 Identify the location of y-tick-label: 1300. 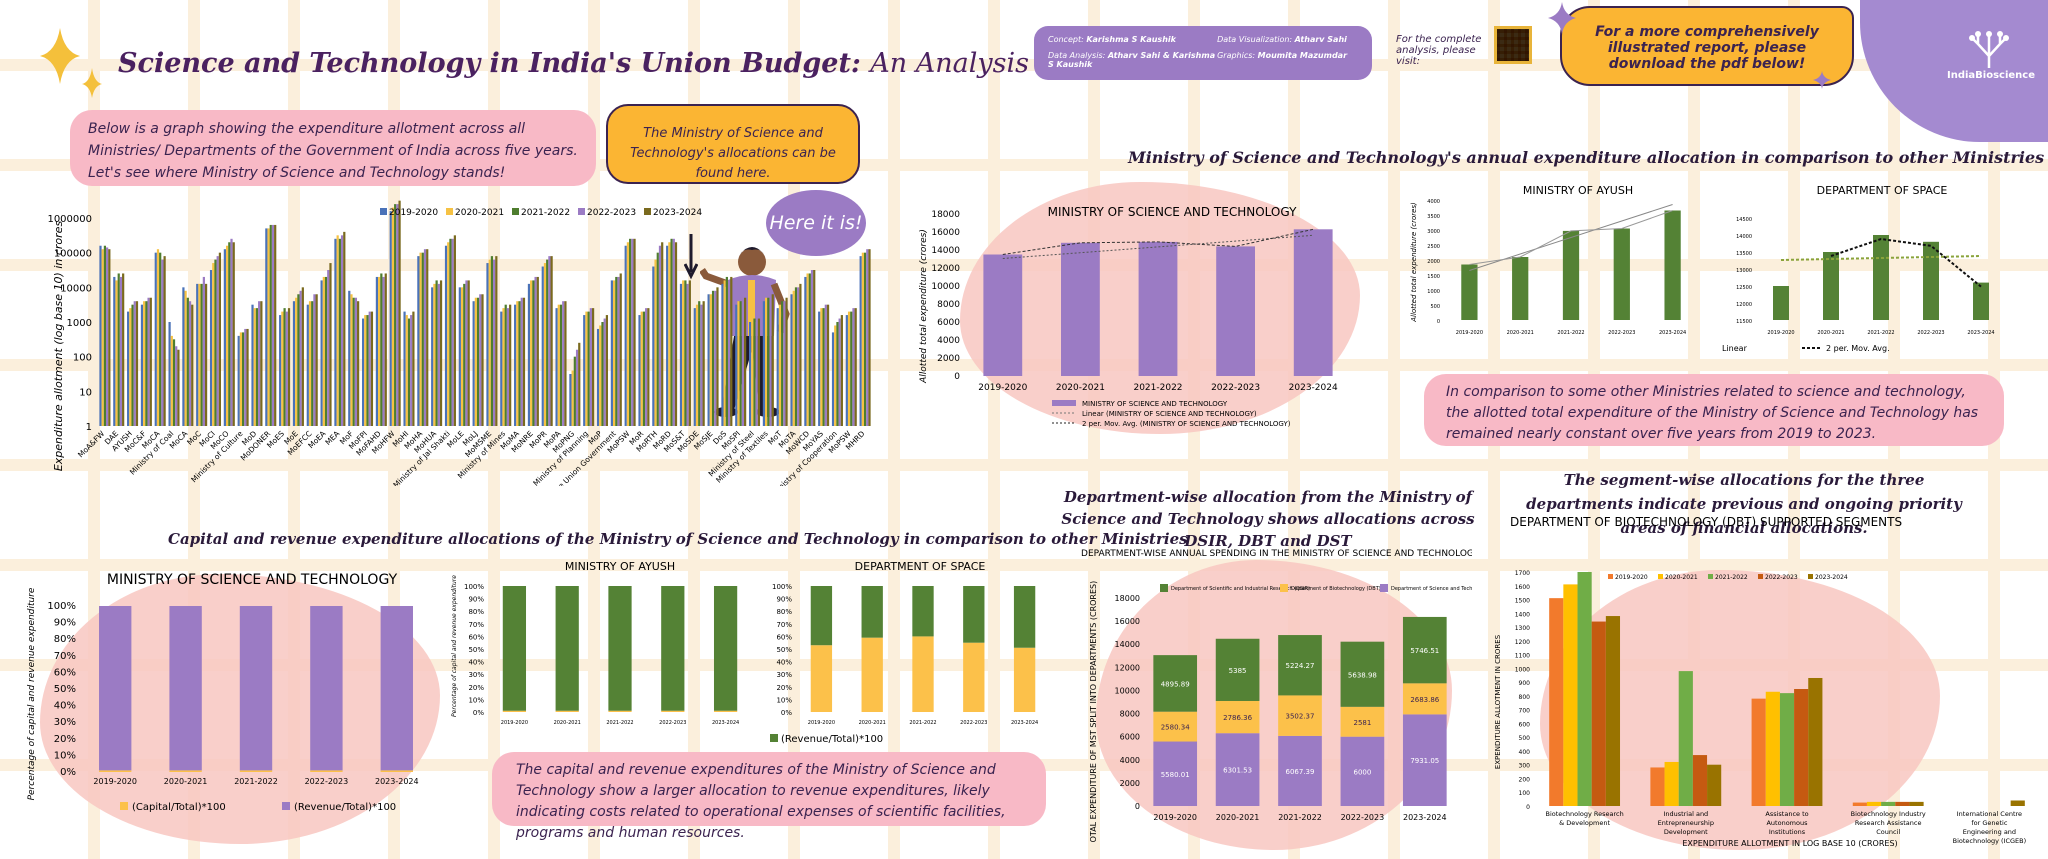
(1522, 628).